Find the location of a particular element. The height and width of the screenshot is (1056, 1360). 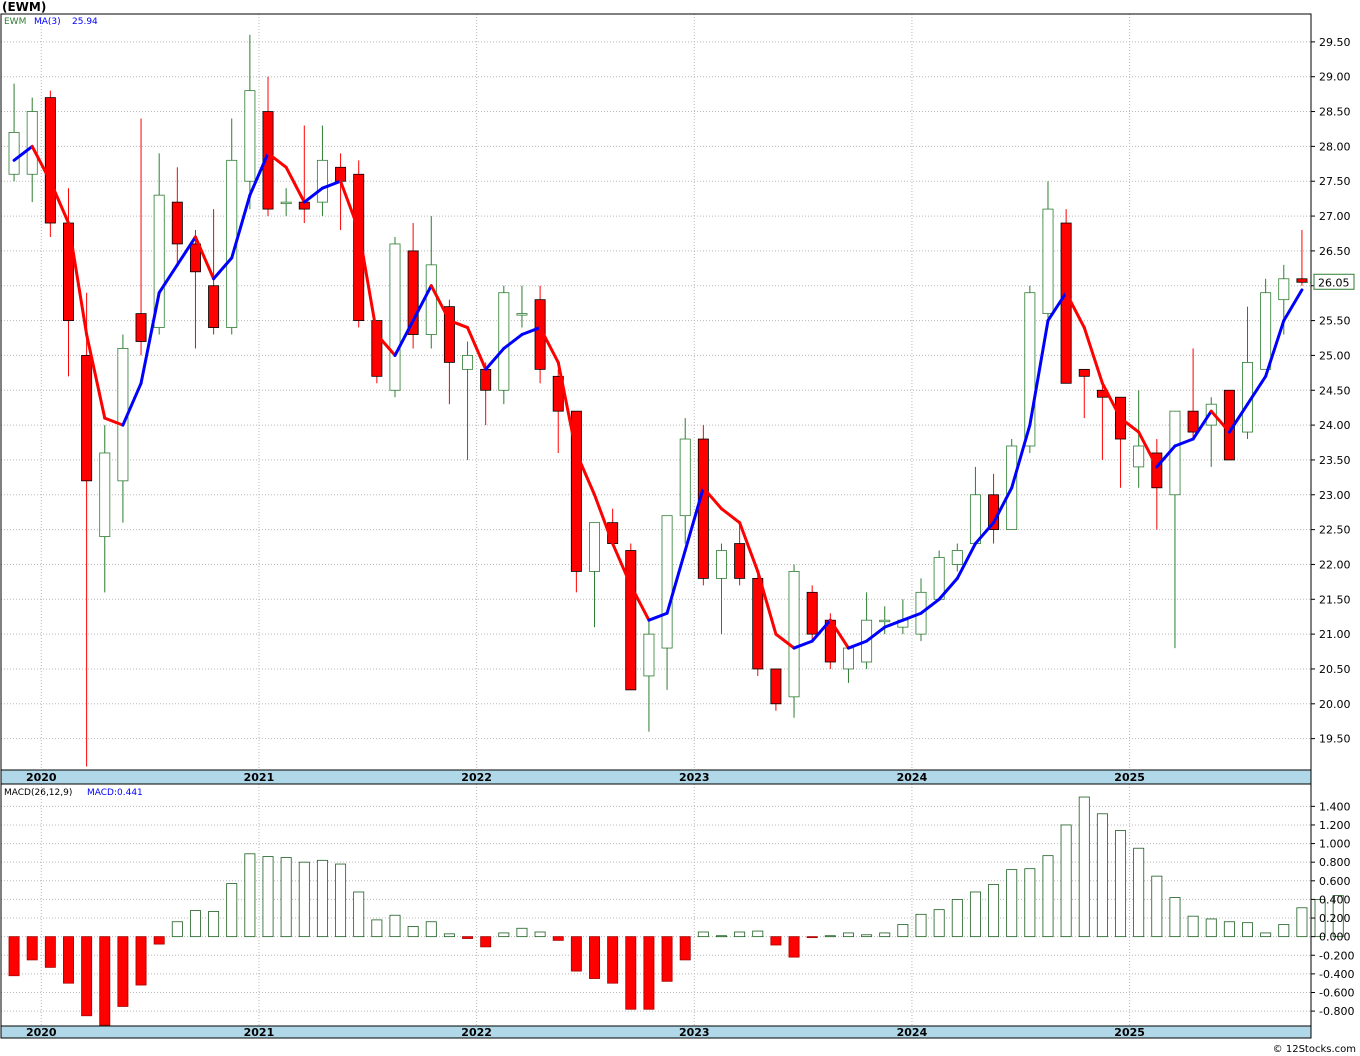

year-label-top: 2022 is located at coordinates (476, 777).